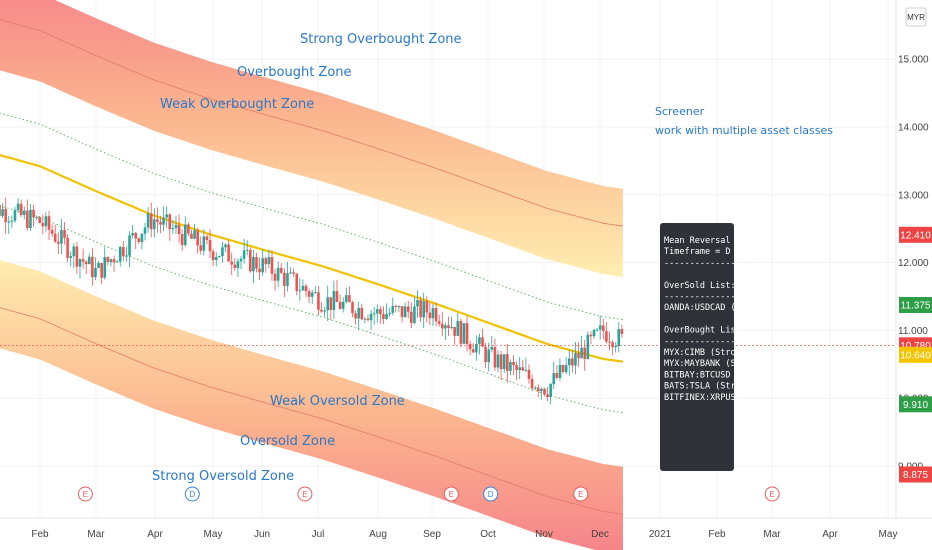  I want to click on price-tag-label: 12.410, so click(915, 235).